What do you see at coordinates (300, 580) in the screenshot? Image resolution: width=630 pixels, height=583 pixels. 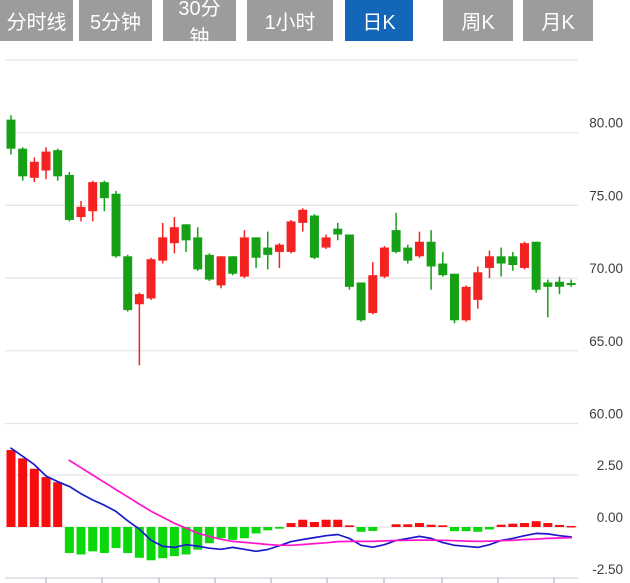 I see `x-axis-ticks` at bounding box center [300, 580].